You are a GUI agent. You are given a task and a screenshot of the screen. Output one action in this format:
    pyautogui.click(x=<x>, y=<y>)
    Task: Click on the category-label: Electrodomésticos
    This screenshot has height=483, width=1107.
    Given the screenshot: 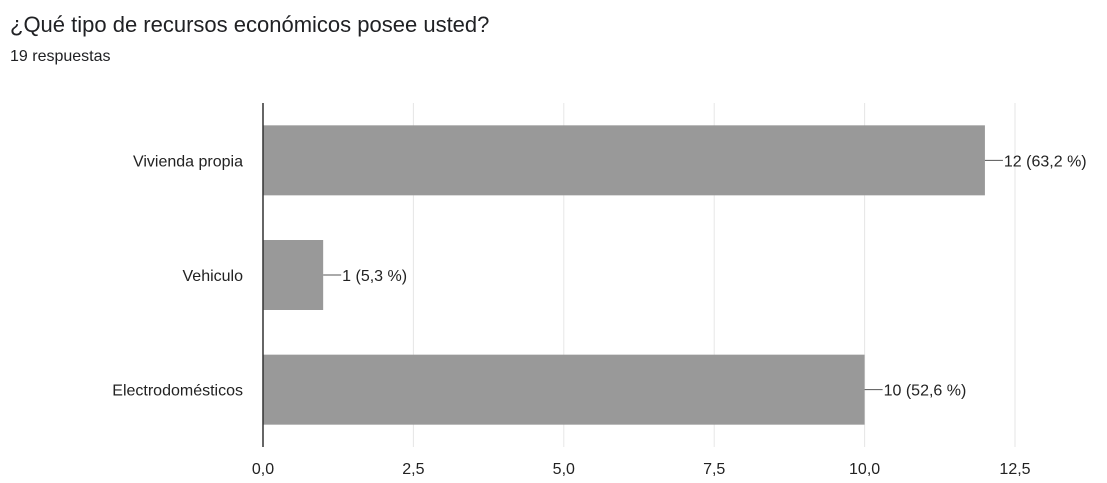 What is the action you would take?
    pyautogui.click(x=177, y=391)
    